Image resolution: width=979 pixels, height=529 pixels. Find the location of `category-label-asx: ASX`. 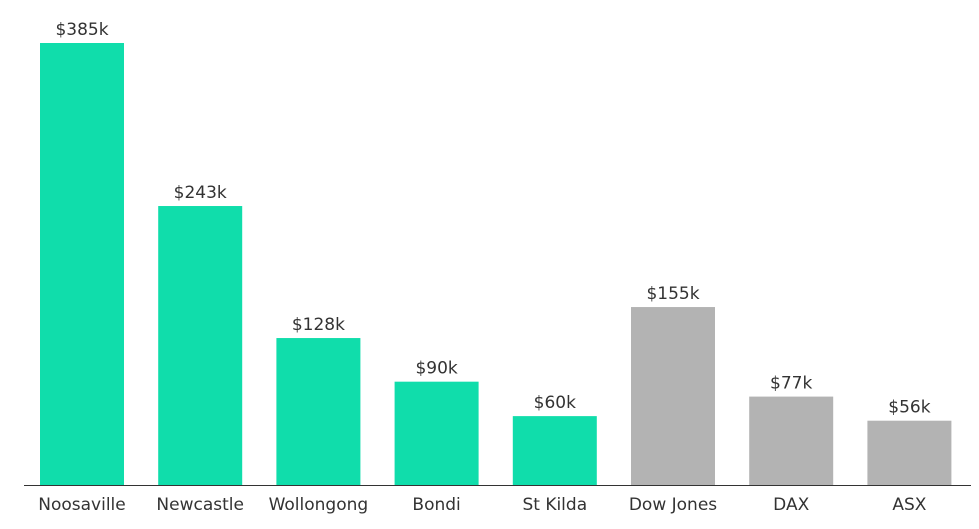

category-label-asx: ASX is located at coordinates (909, 505).